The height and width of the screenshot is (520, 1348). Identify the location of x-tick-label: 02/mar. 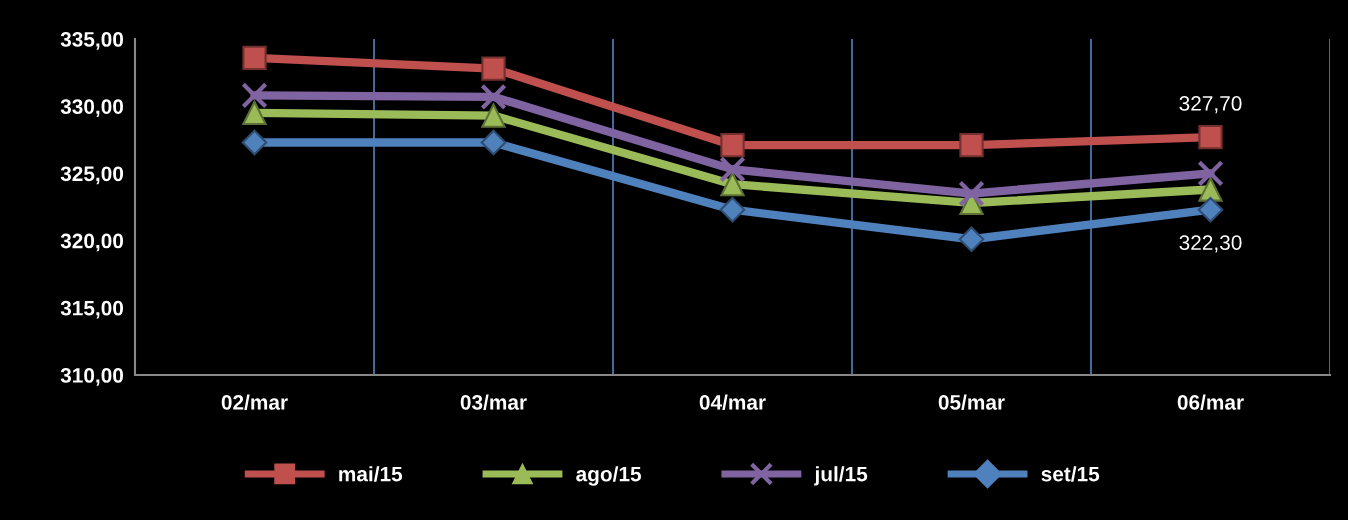
(254, 402).